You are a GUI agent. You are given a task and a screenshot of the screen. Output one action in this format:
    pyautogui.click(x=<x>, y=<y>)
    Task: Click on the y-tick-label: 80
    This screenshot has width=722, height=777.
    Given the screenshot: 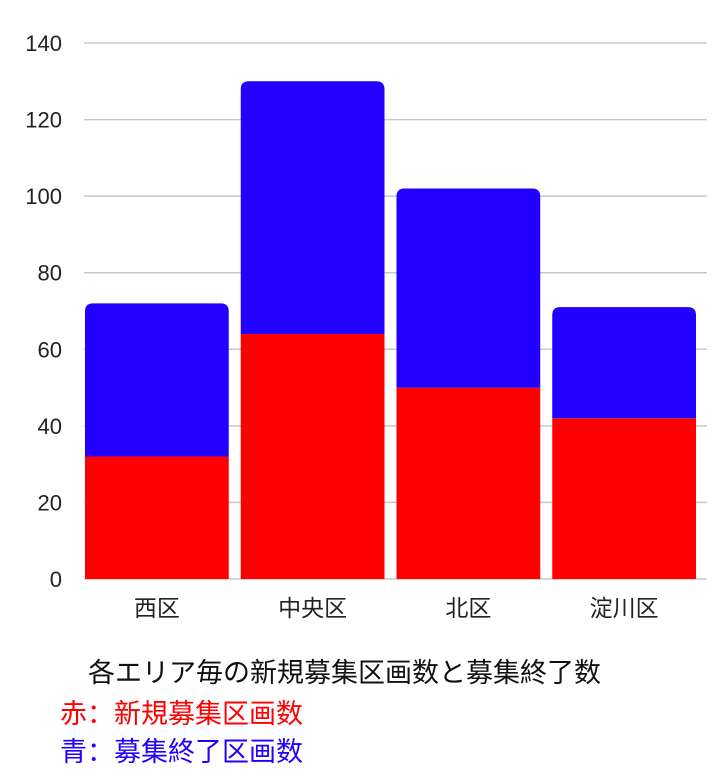 What is the action you would take?
    pyautogui.click(x=50, y=273)
    